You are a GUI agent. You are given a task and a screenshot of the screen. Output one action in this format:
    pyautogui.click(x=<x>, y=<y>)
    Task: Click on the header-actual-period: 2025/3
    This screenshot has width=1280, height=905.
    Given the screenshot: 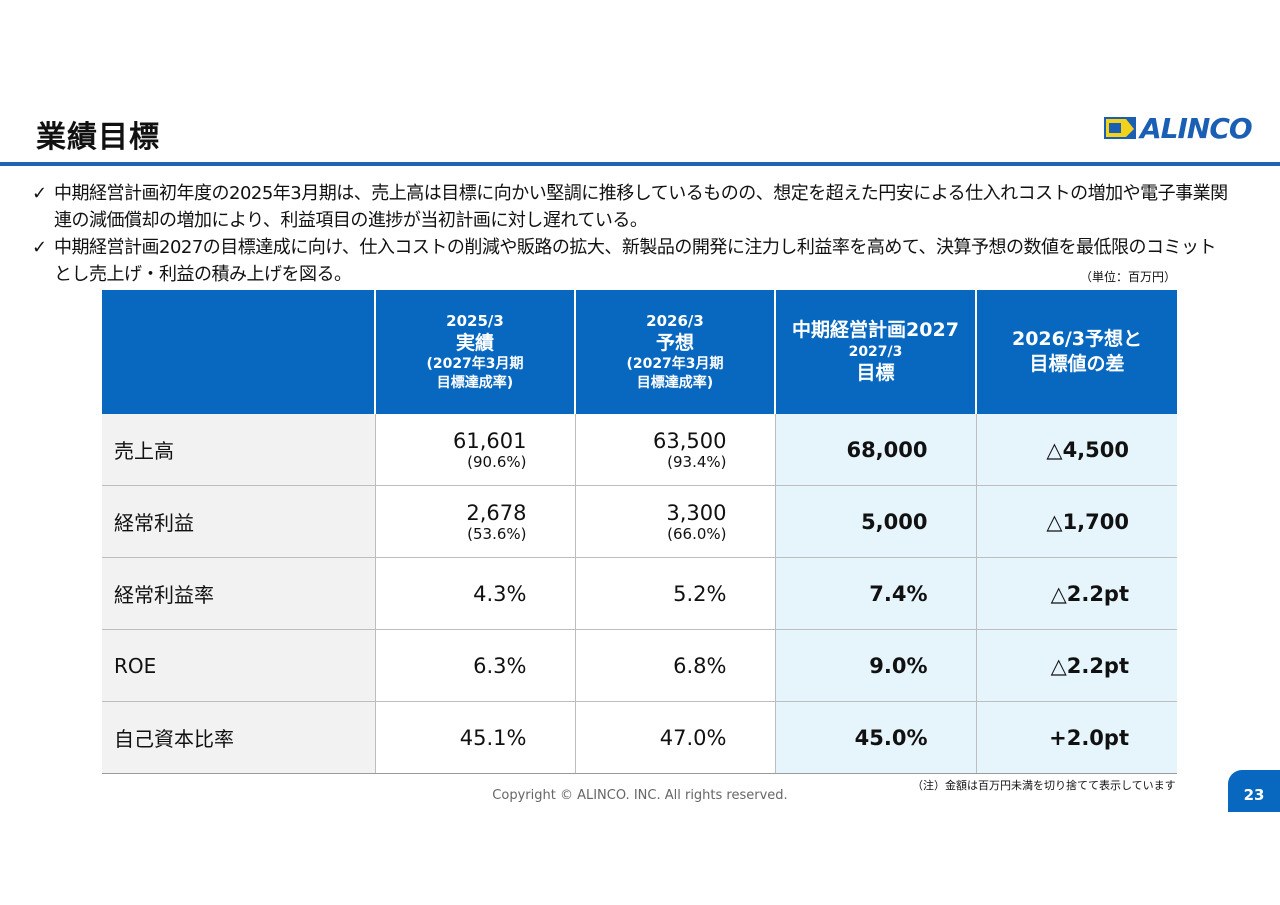 What is the action you would take?
    pyautogui.click(x=475, y=320)
    